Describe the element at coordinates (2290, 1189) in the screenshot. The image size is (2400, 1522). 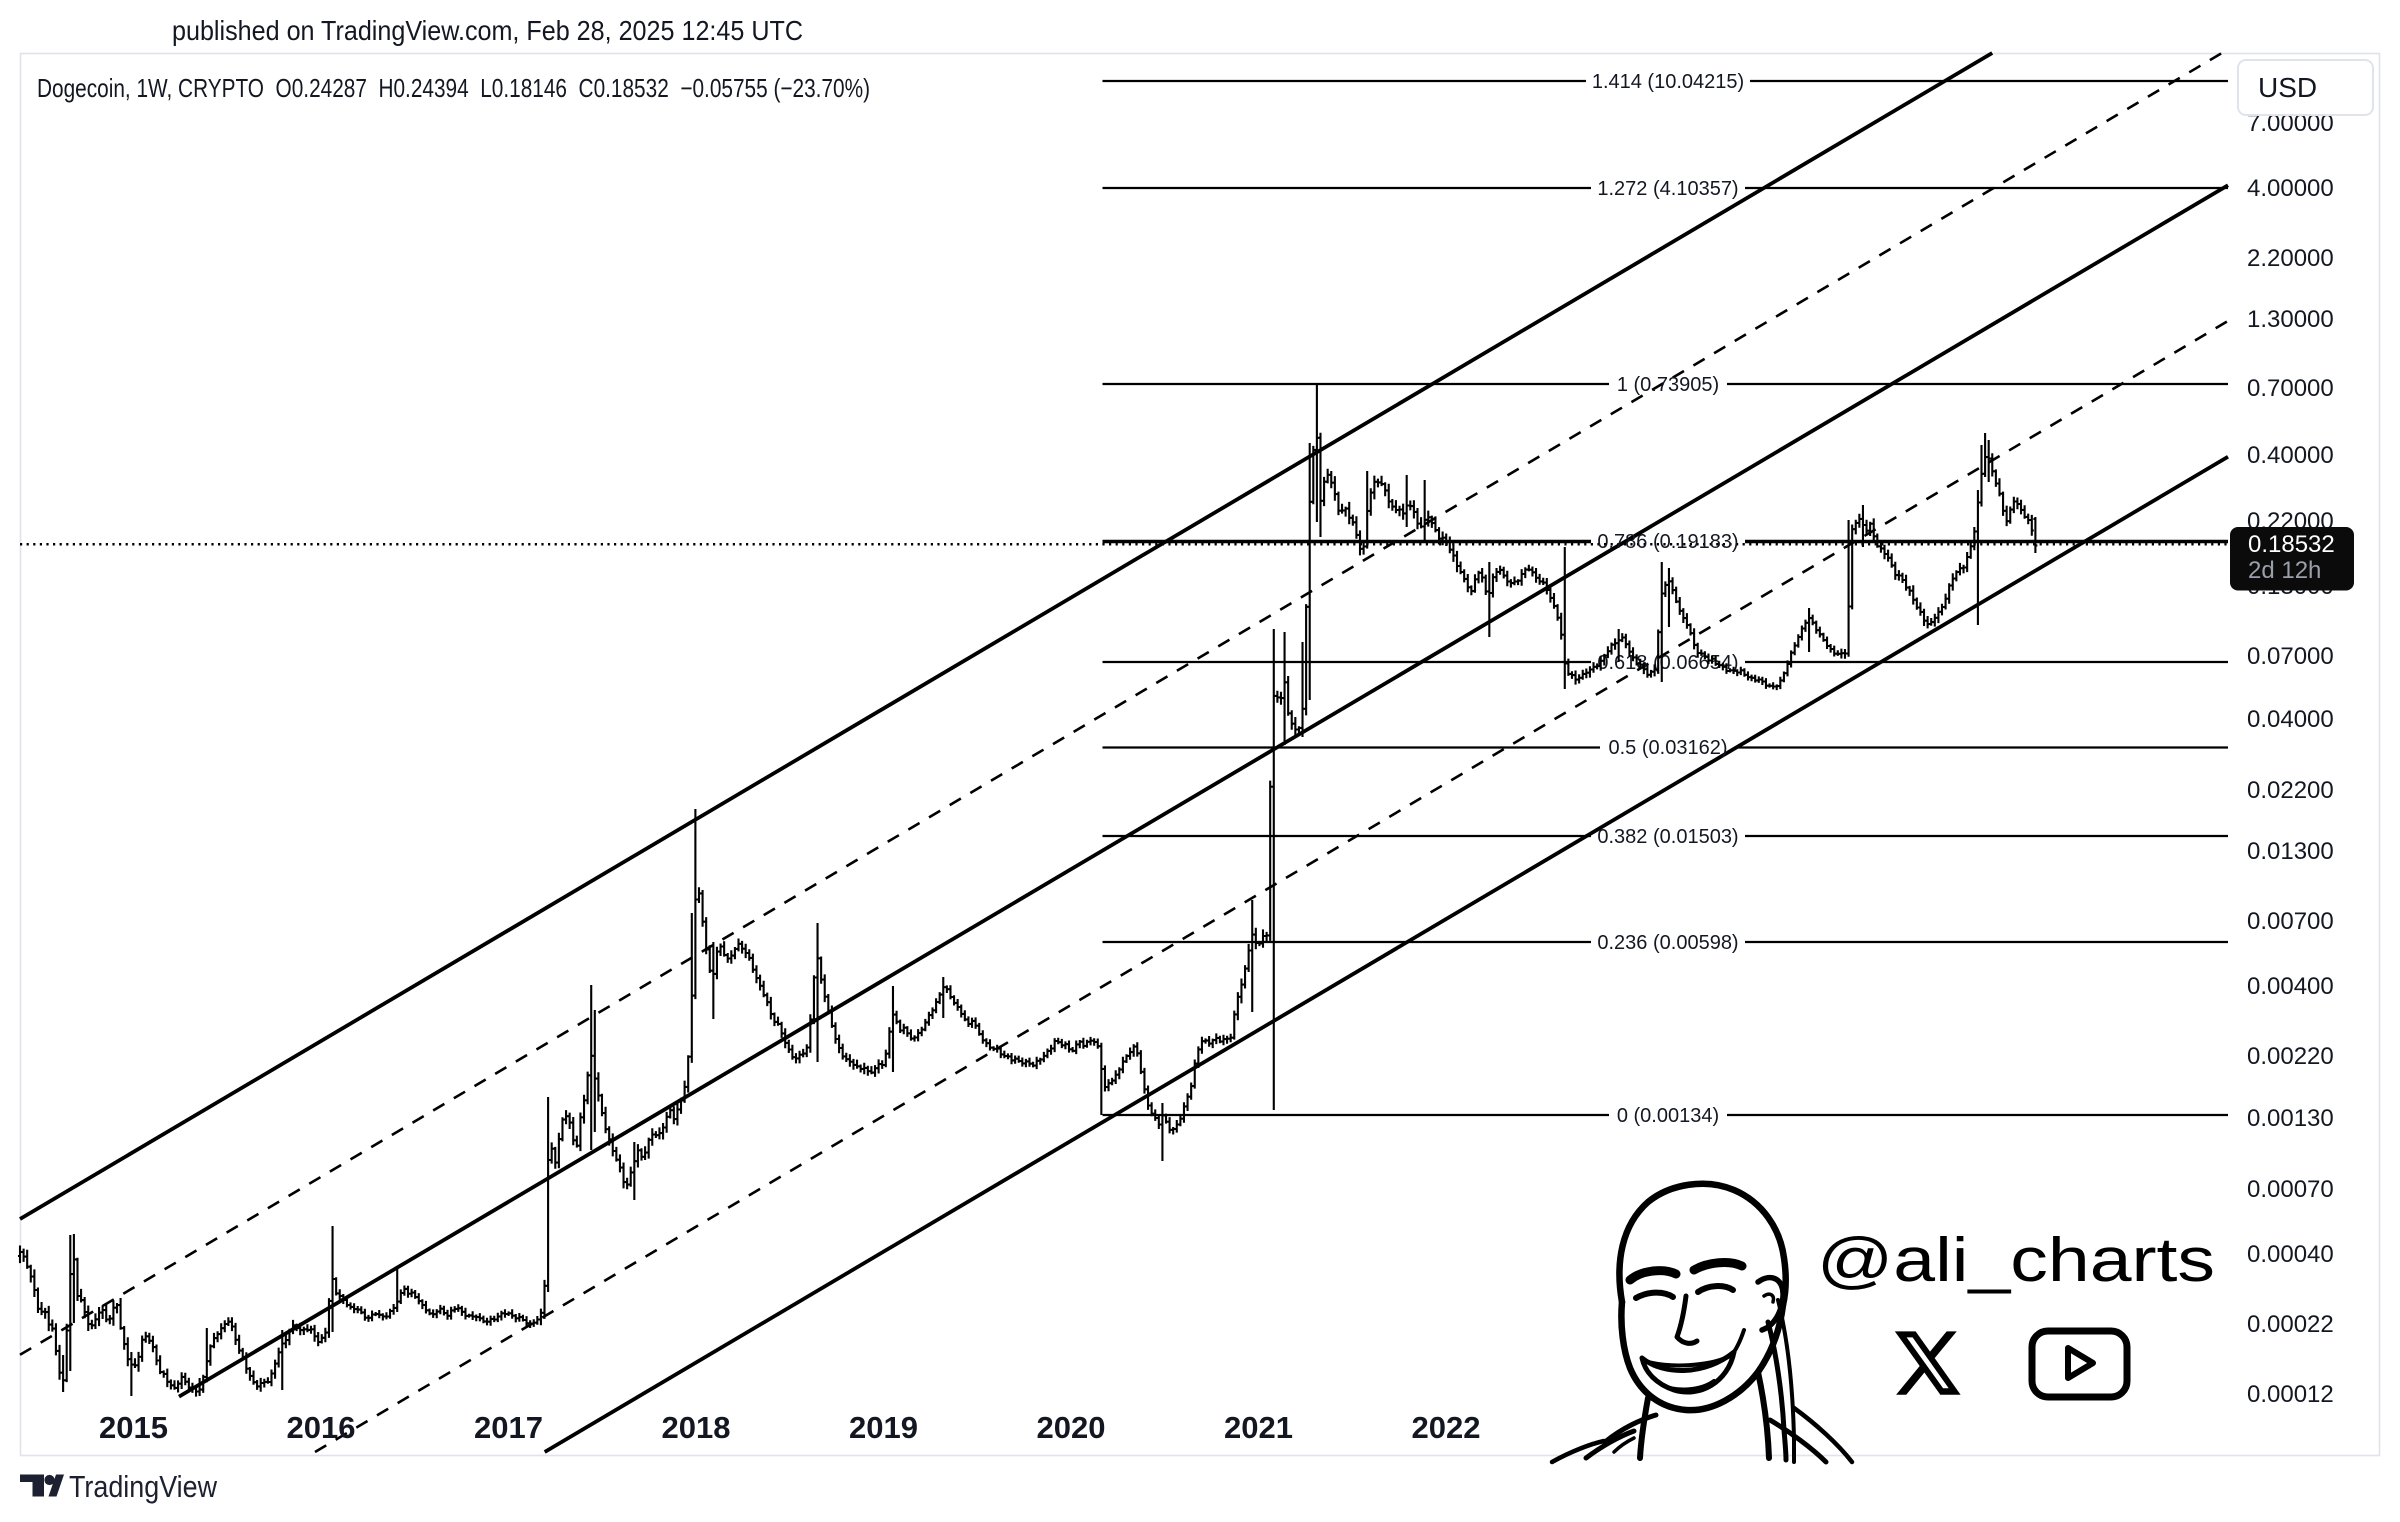
I see `svg-text: 0.00070` at that location.